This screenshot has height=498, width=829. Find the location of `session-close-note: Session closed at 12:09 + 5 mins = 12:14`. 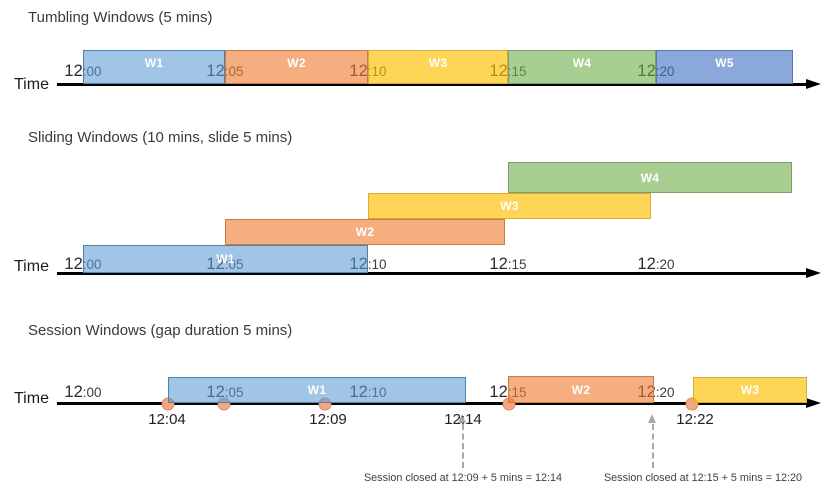

session-close-note: Session closed at 12:09 + 5 mins = 12:14 is located at coordinates (463, 478).